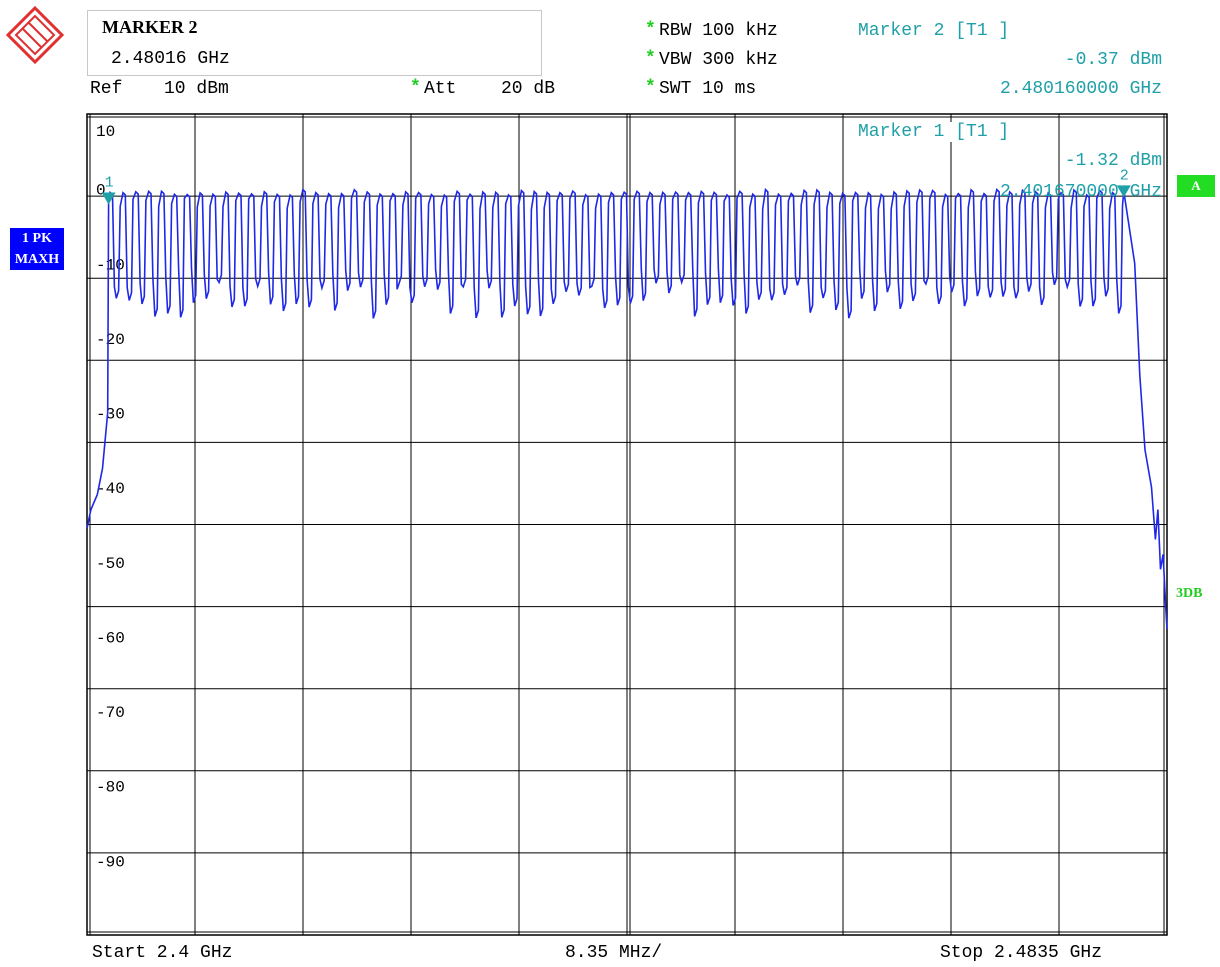  I want to click on y-tick-label: -20, so click(110, 340).